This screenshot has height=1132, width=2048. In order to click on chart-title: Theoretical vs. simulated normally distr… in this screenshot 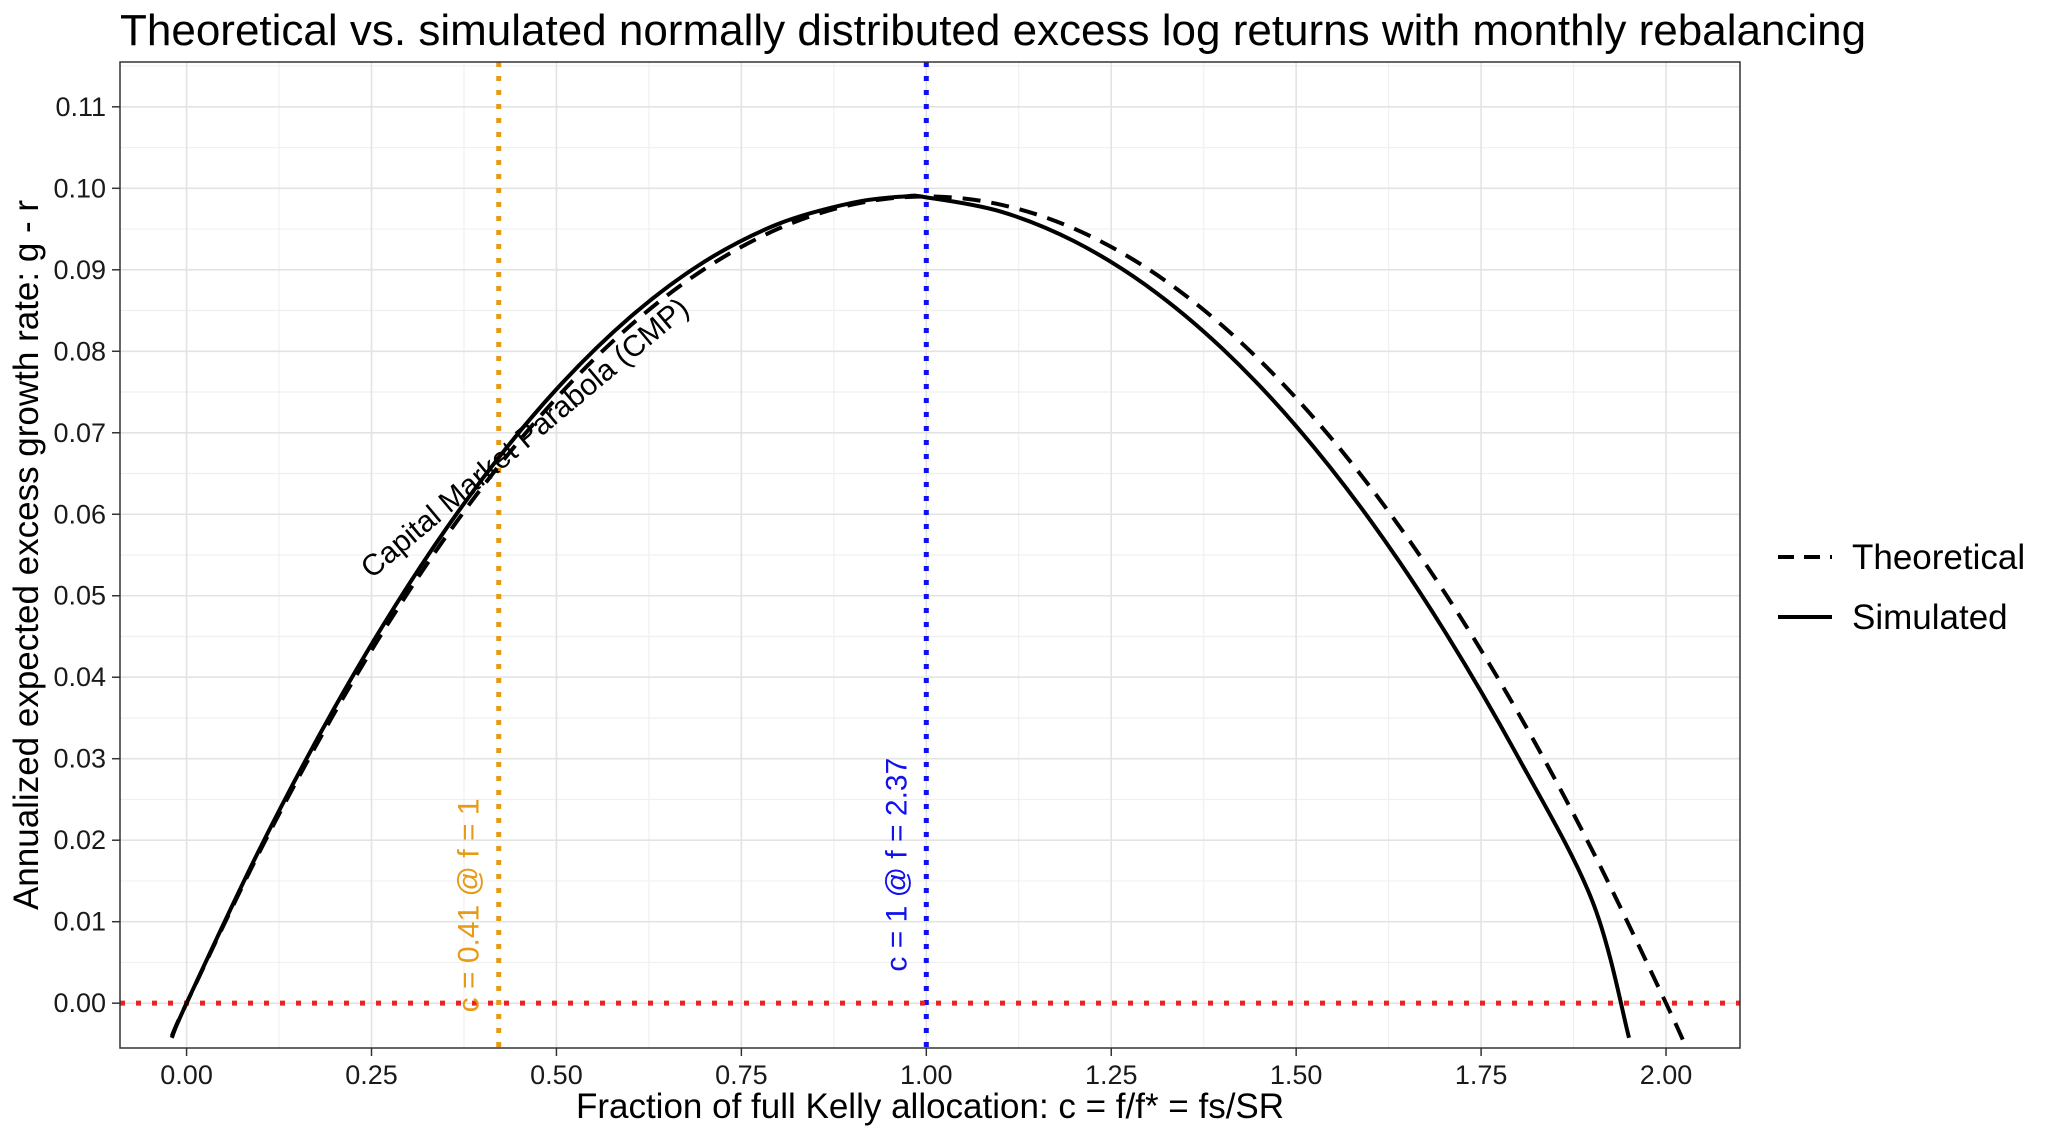, I will do `click(993, 30)`.